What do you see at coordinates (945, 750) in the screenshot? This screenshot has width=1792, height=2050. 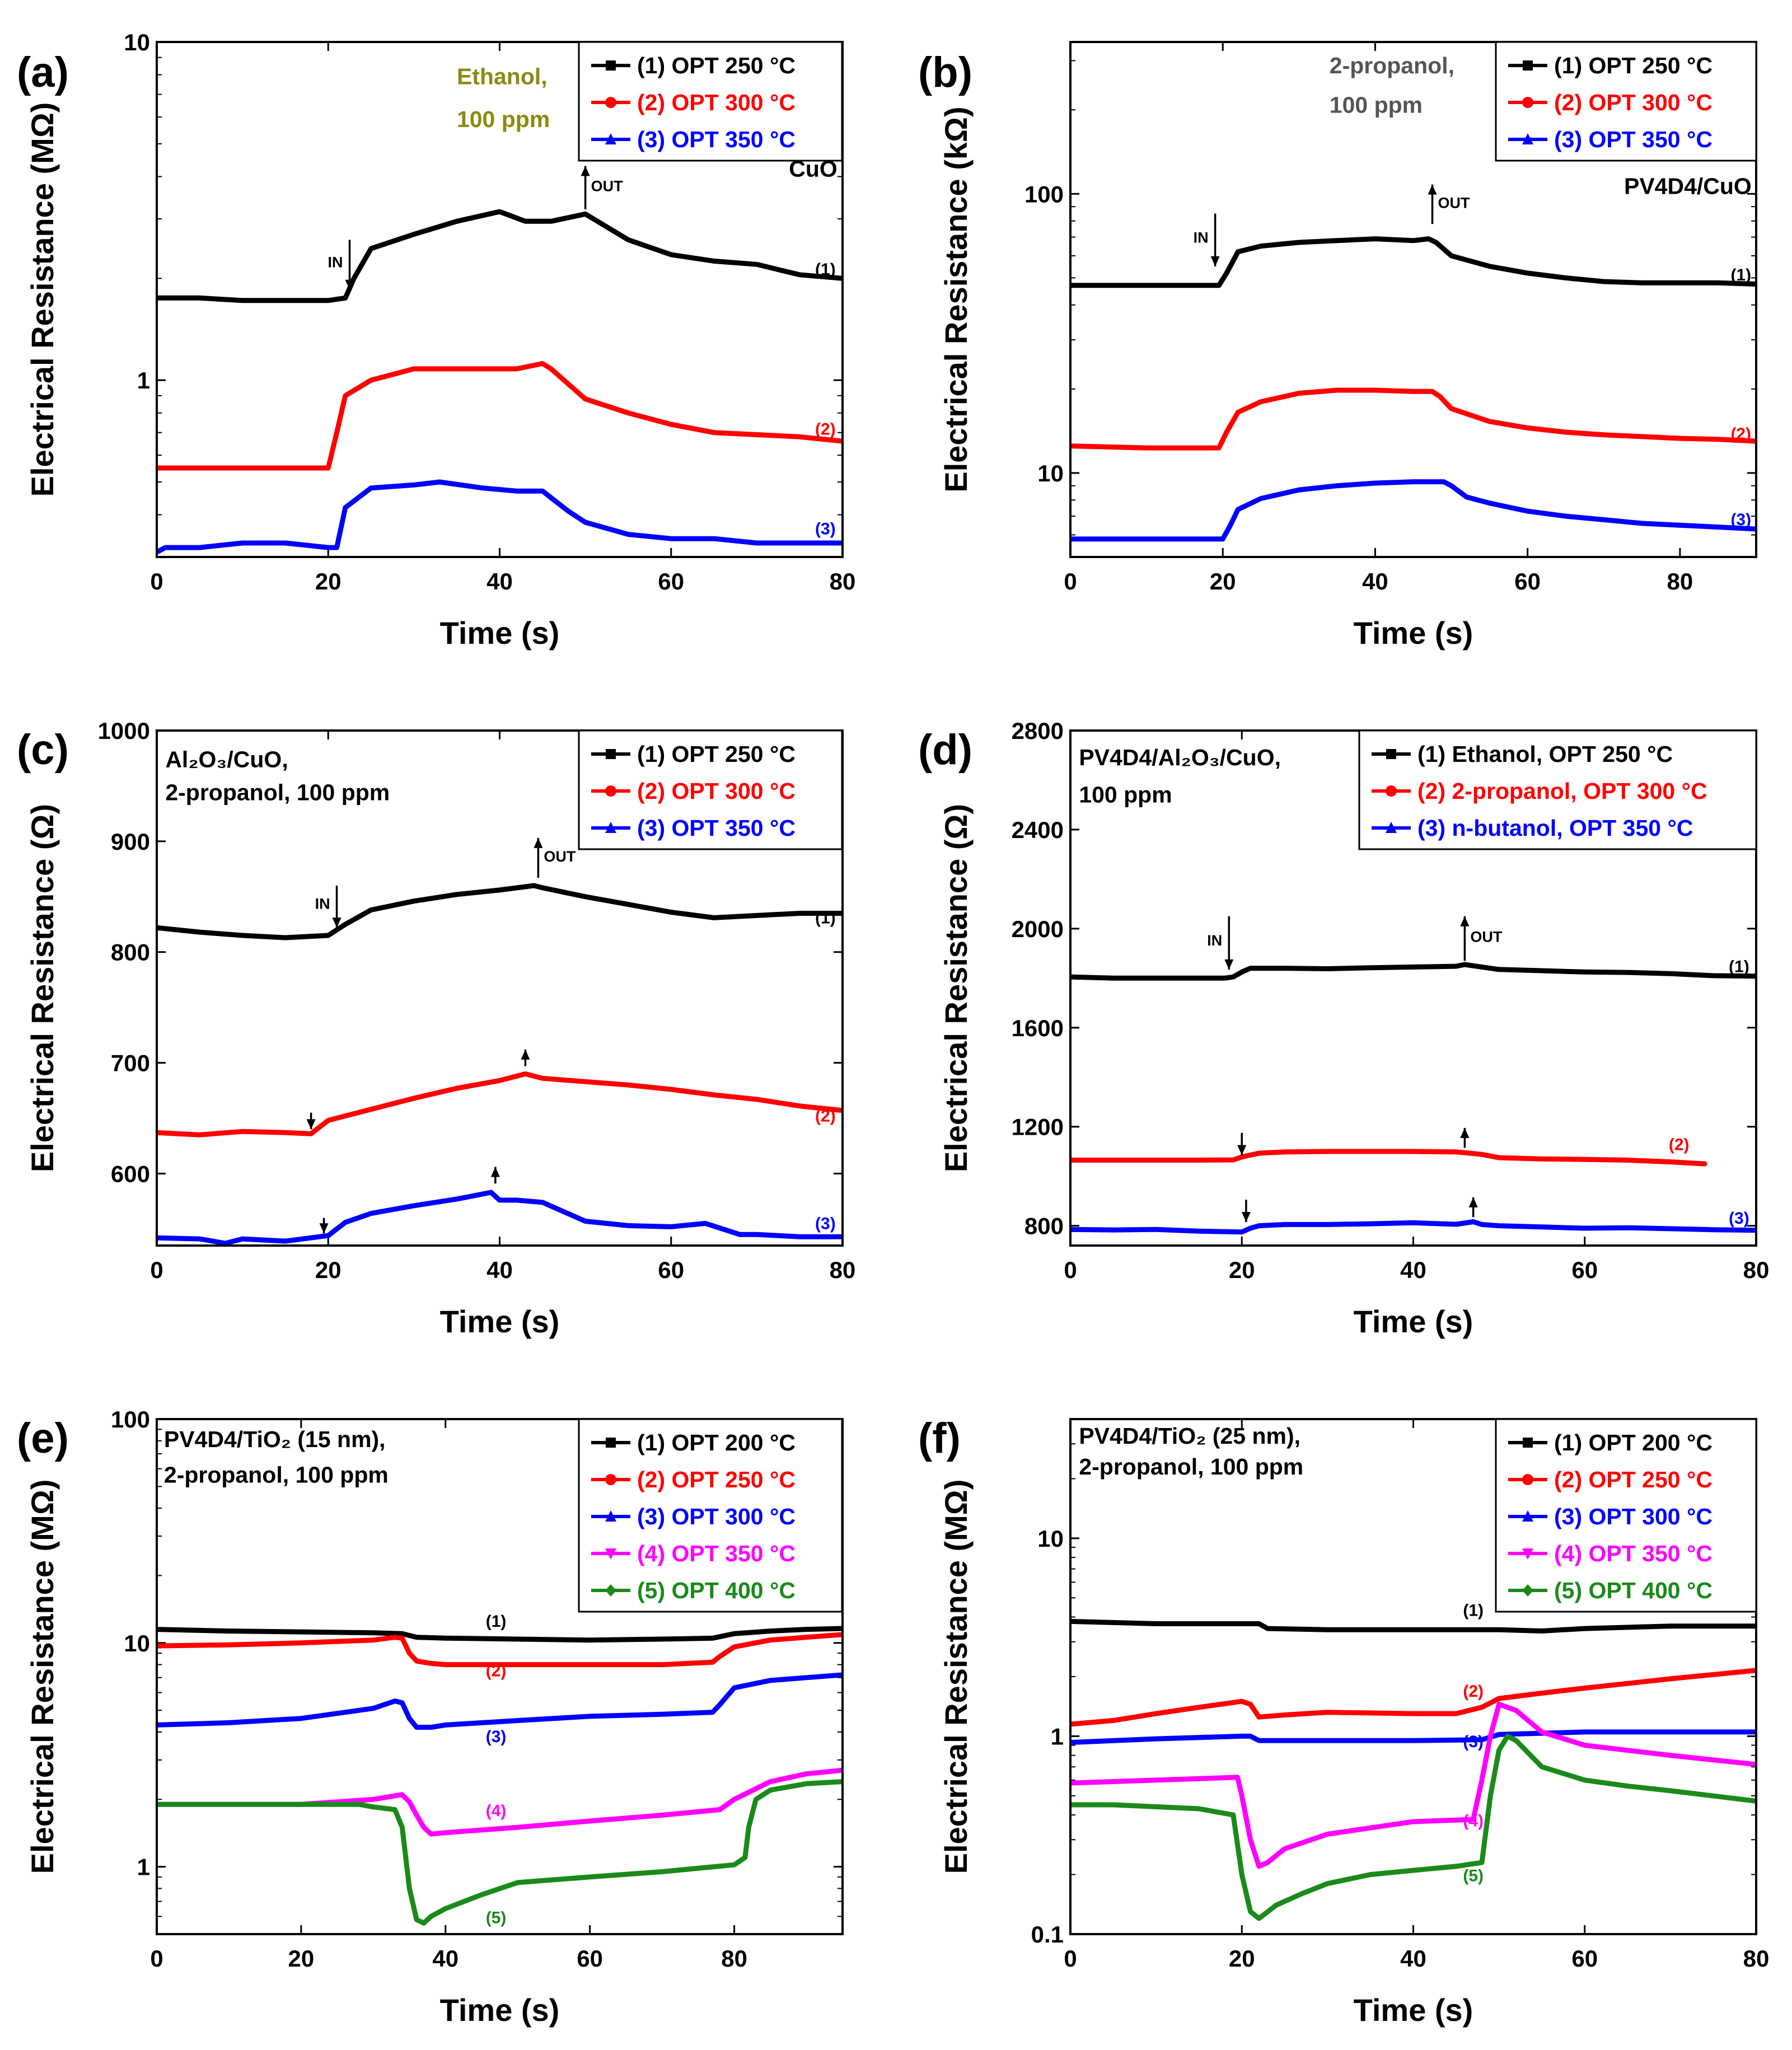 I see `panel-letter: (d)` at bounding box center [945, 750].